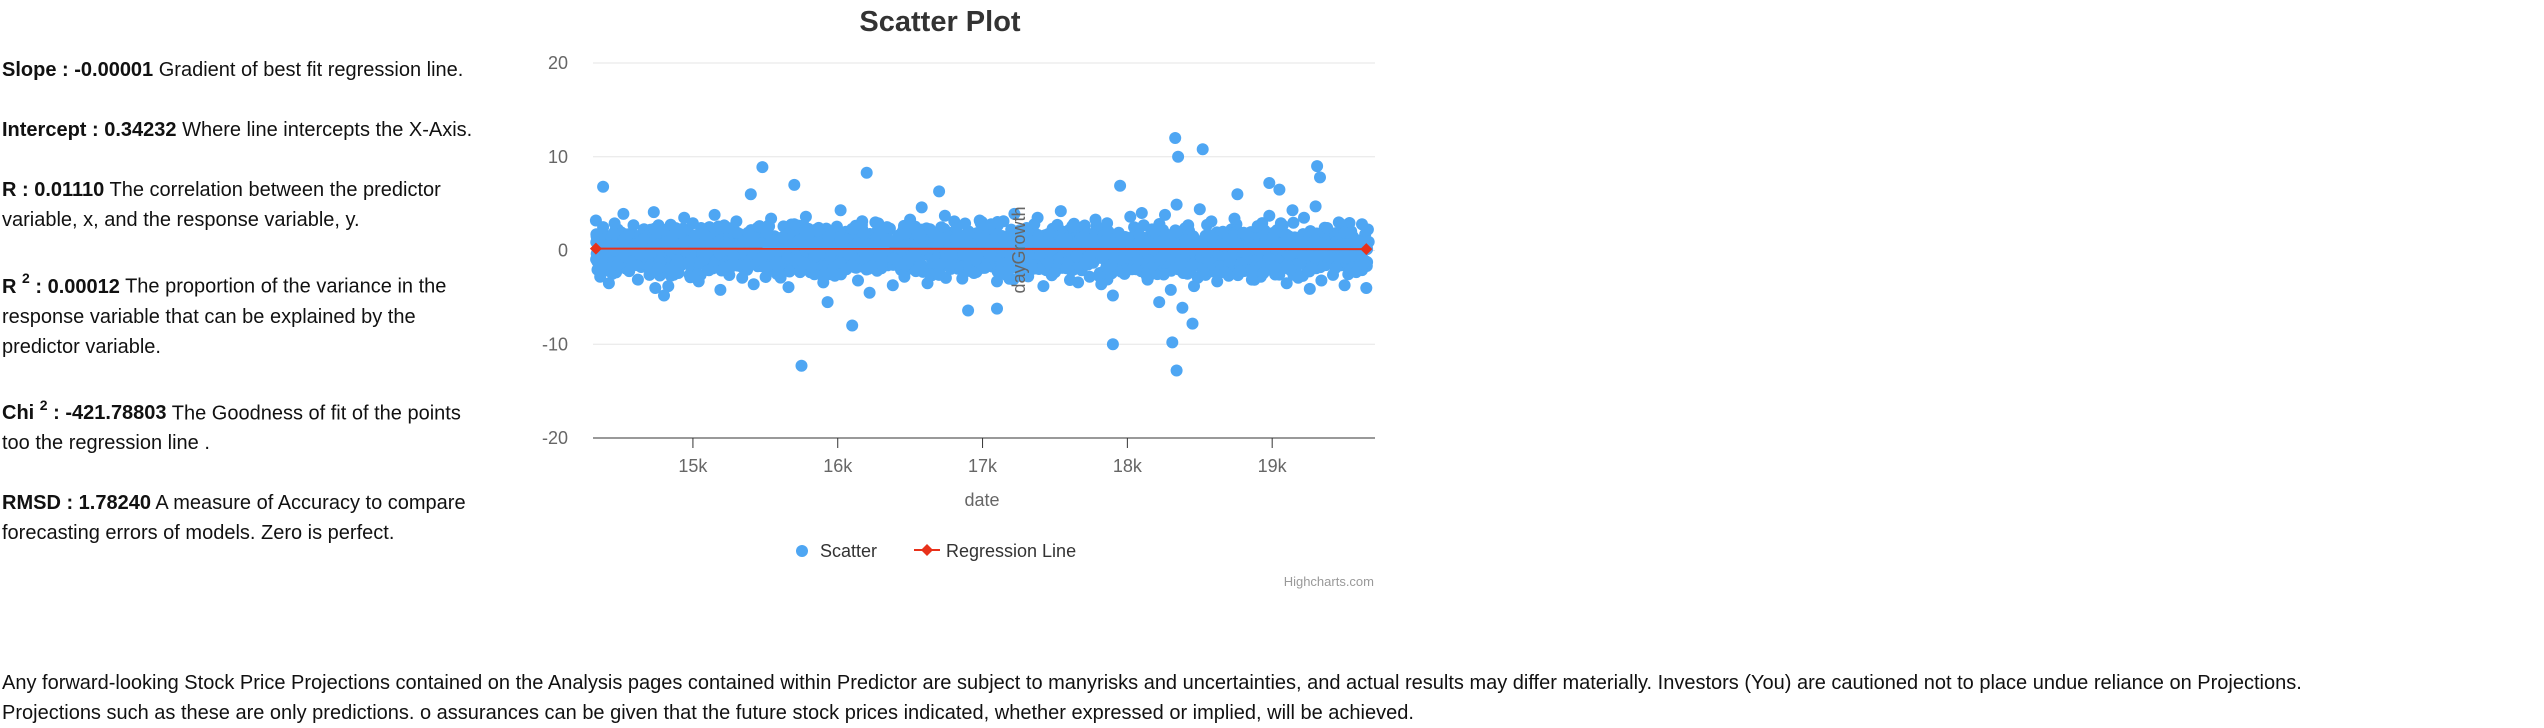  I want to click on legend-item-scatter: Scatter, so click(836, 551).